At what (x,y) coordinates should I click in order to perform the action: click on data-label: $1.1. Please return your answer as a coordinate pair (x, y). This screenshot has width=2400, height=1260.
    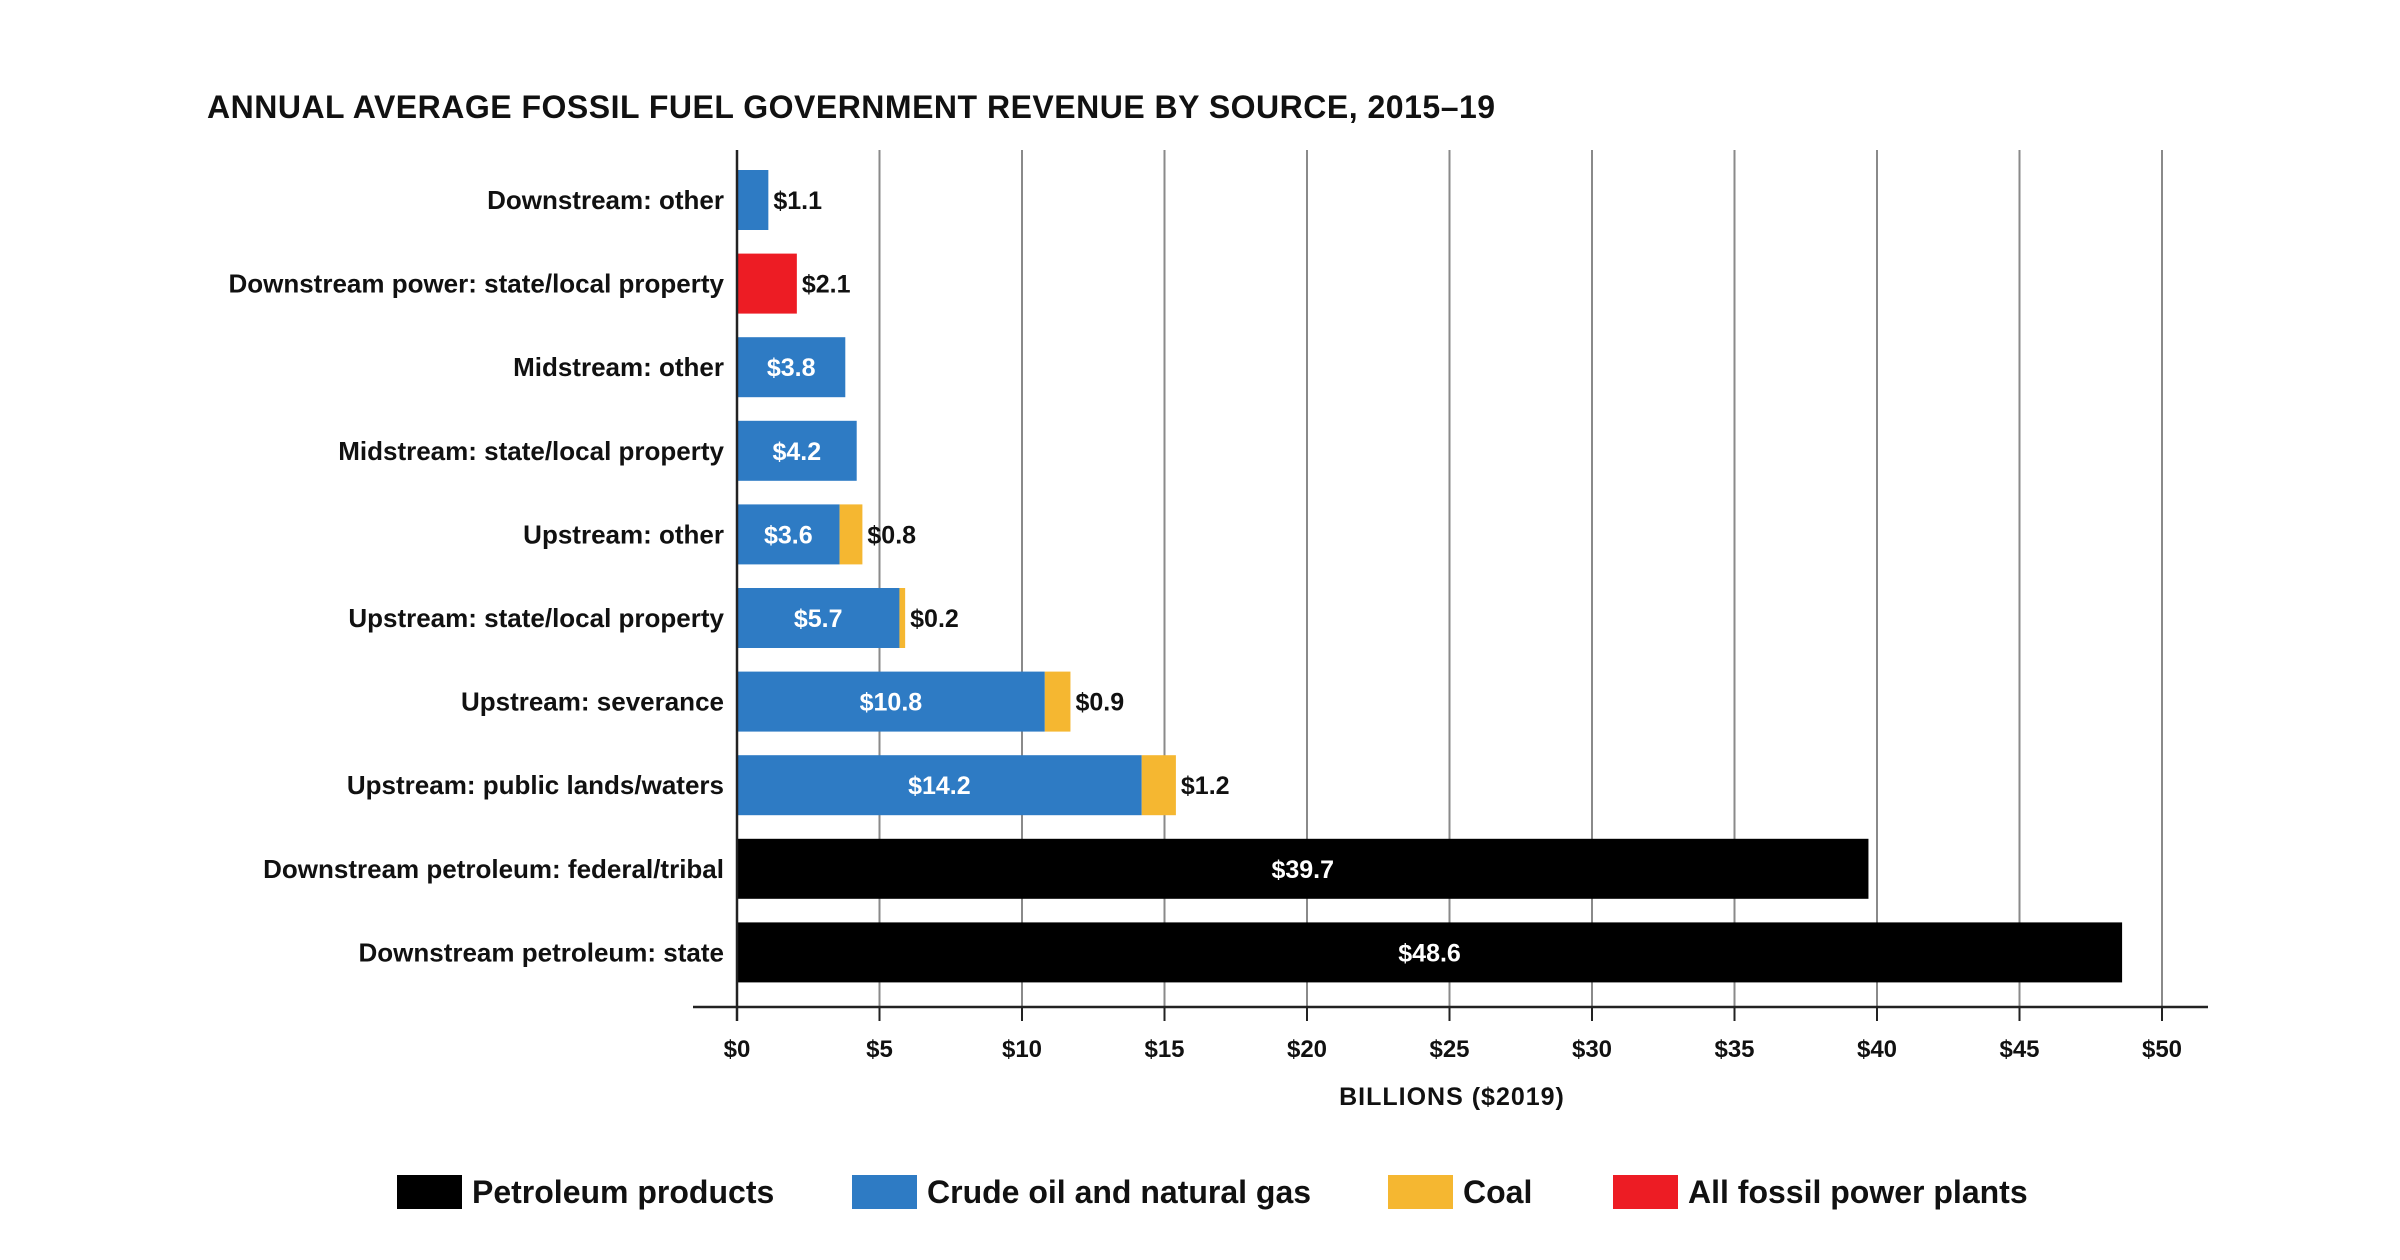
    Looking at the image, I should click on (797, 201).